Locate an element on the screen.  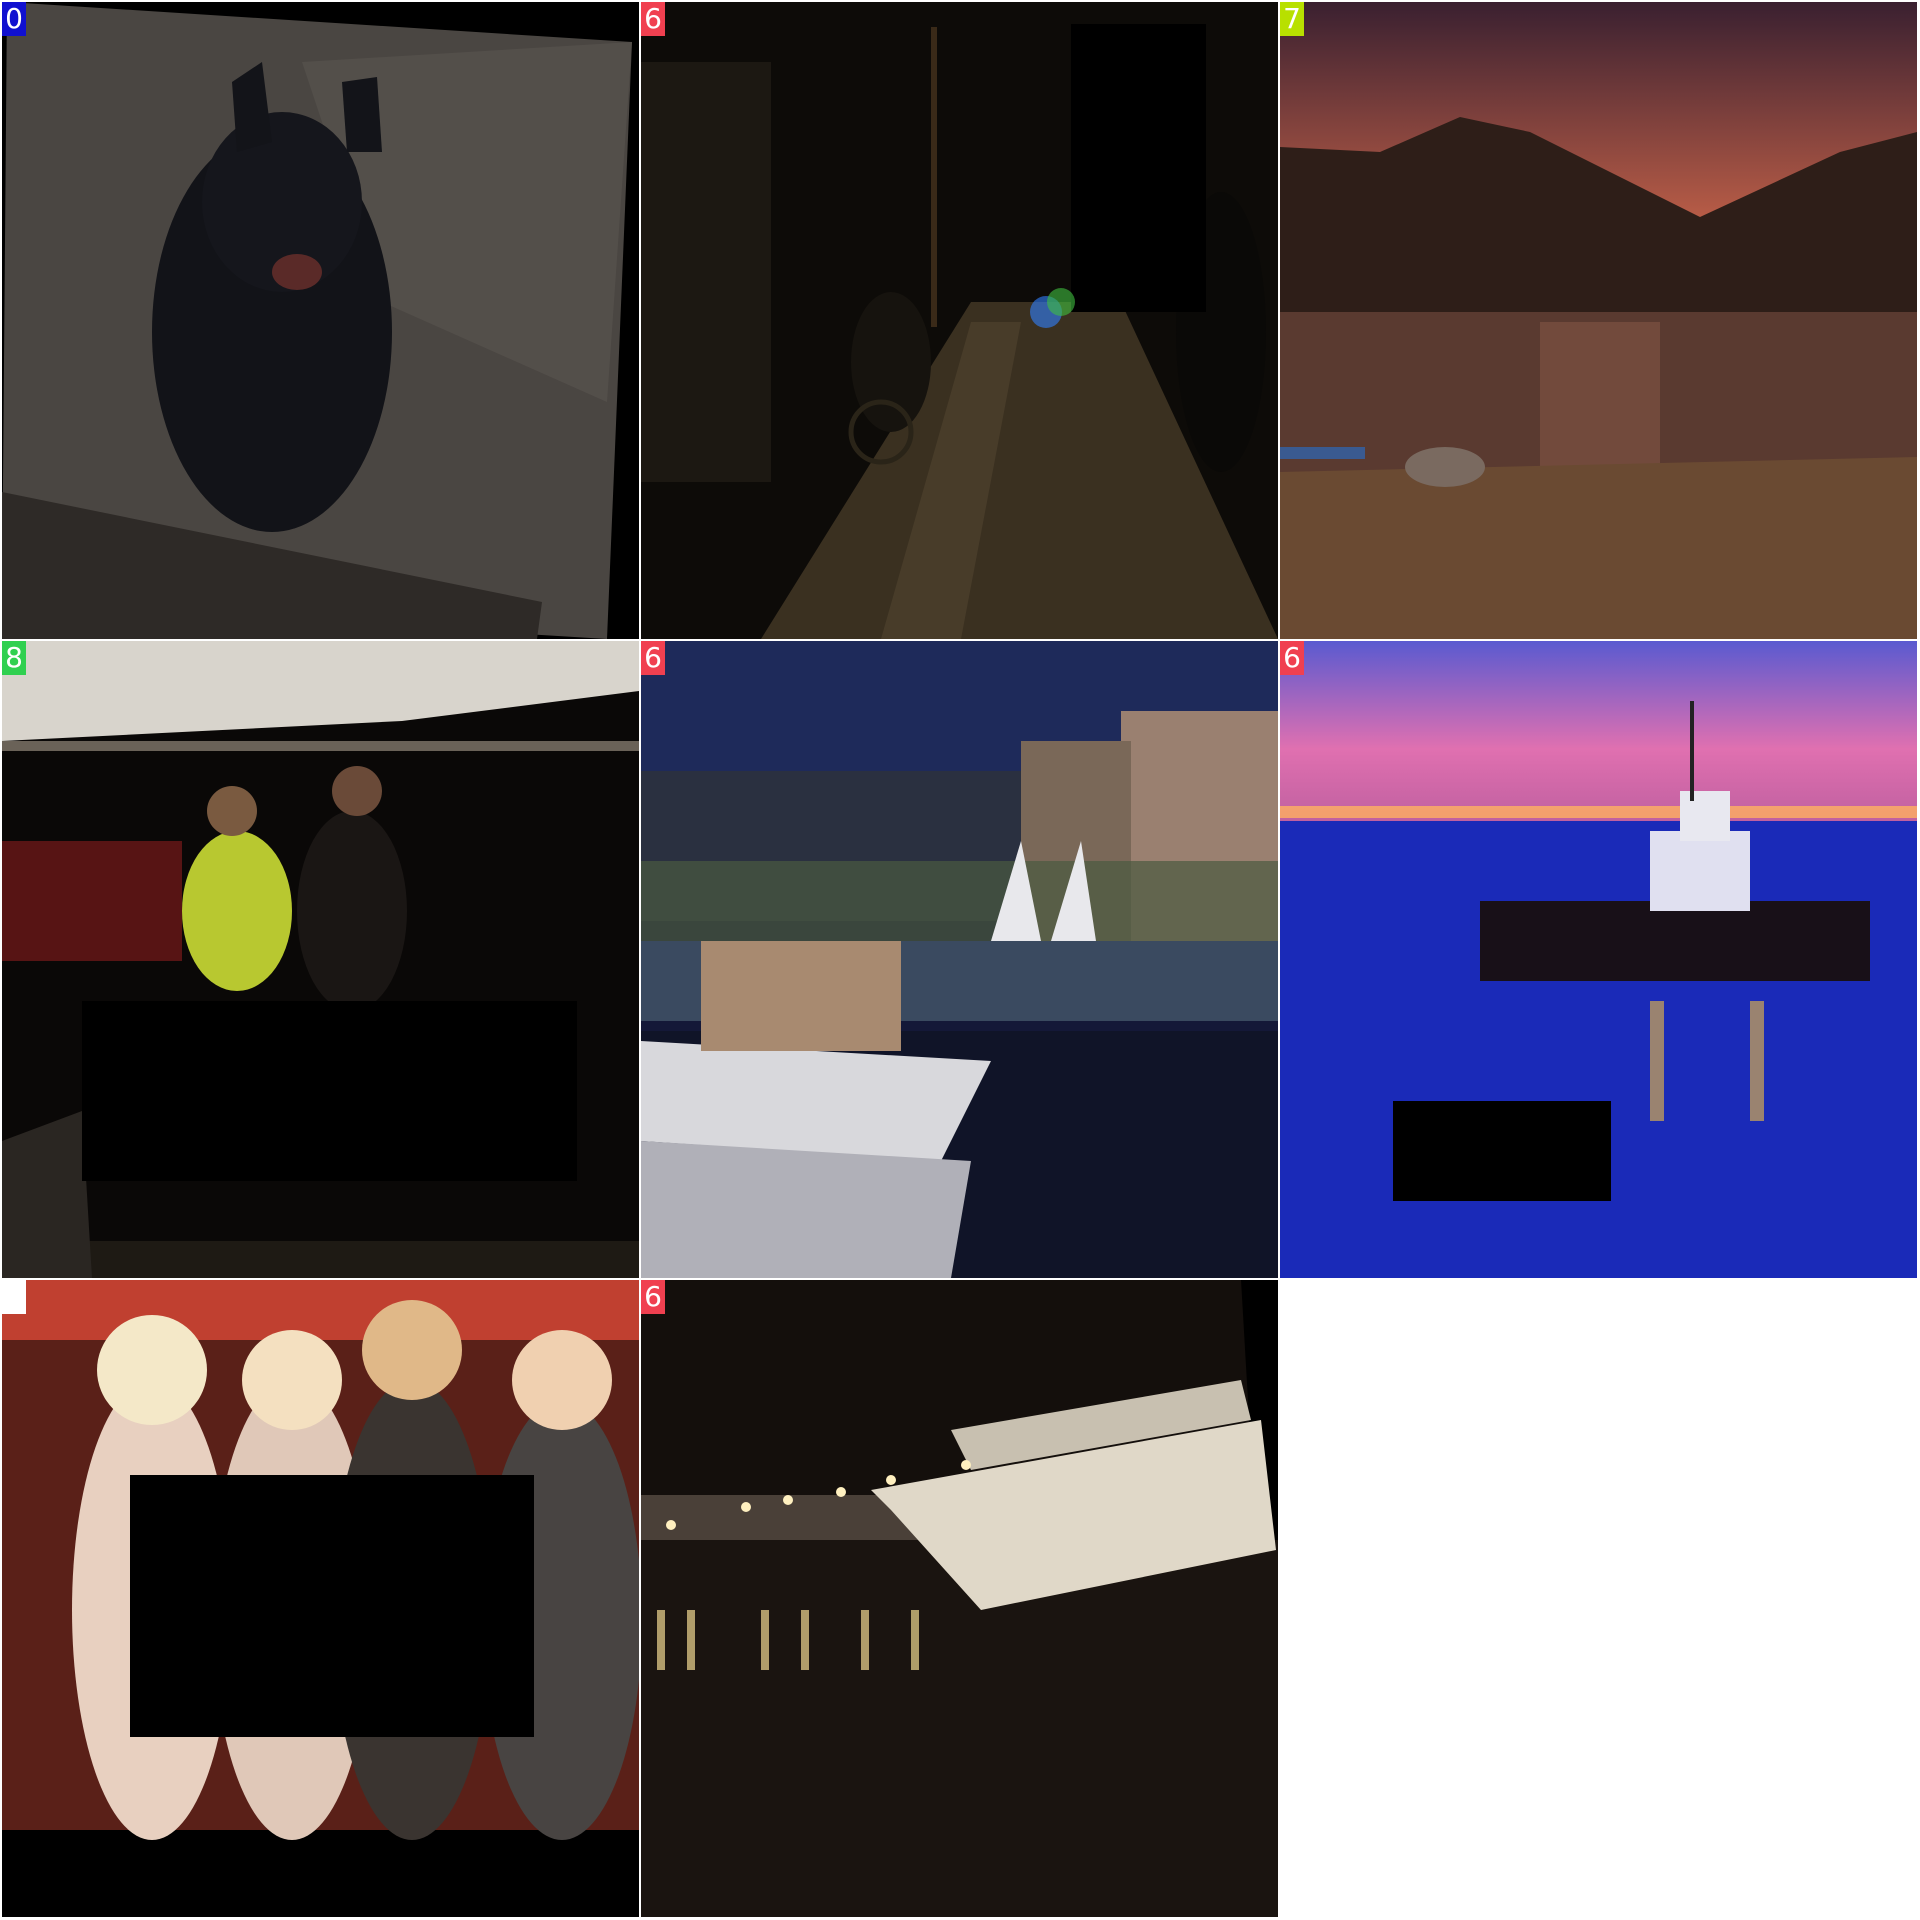
label-badge: 7 is located at coordinates (1292, 19).